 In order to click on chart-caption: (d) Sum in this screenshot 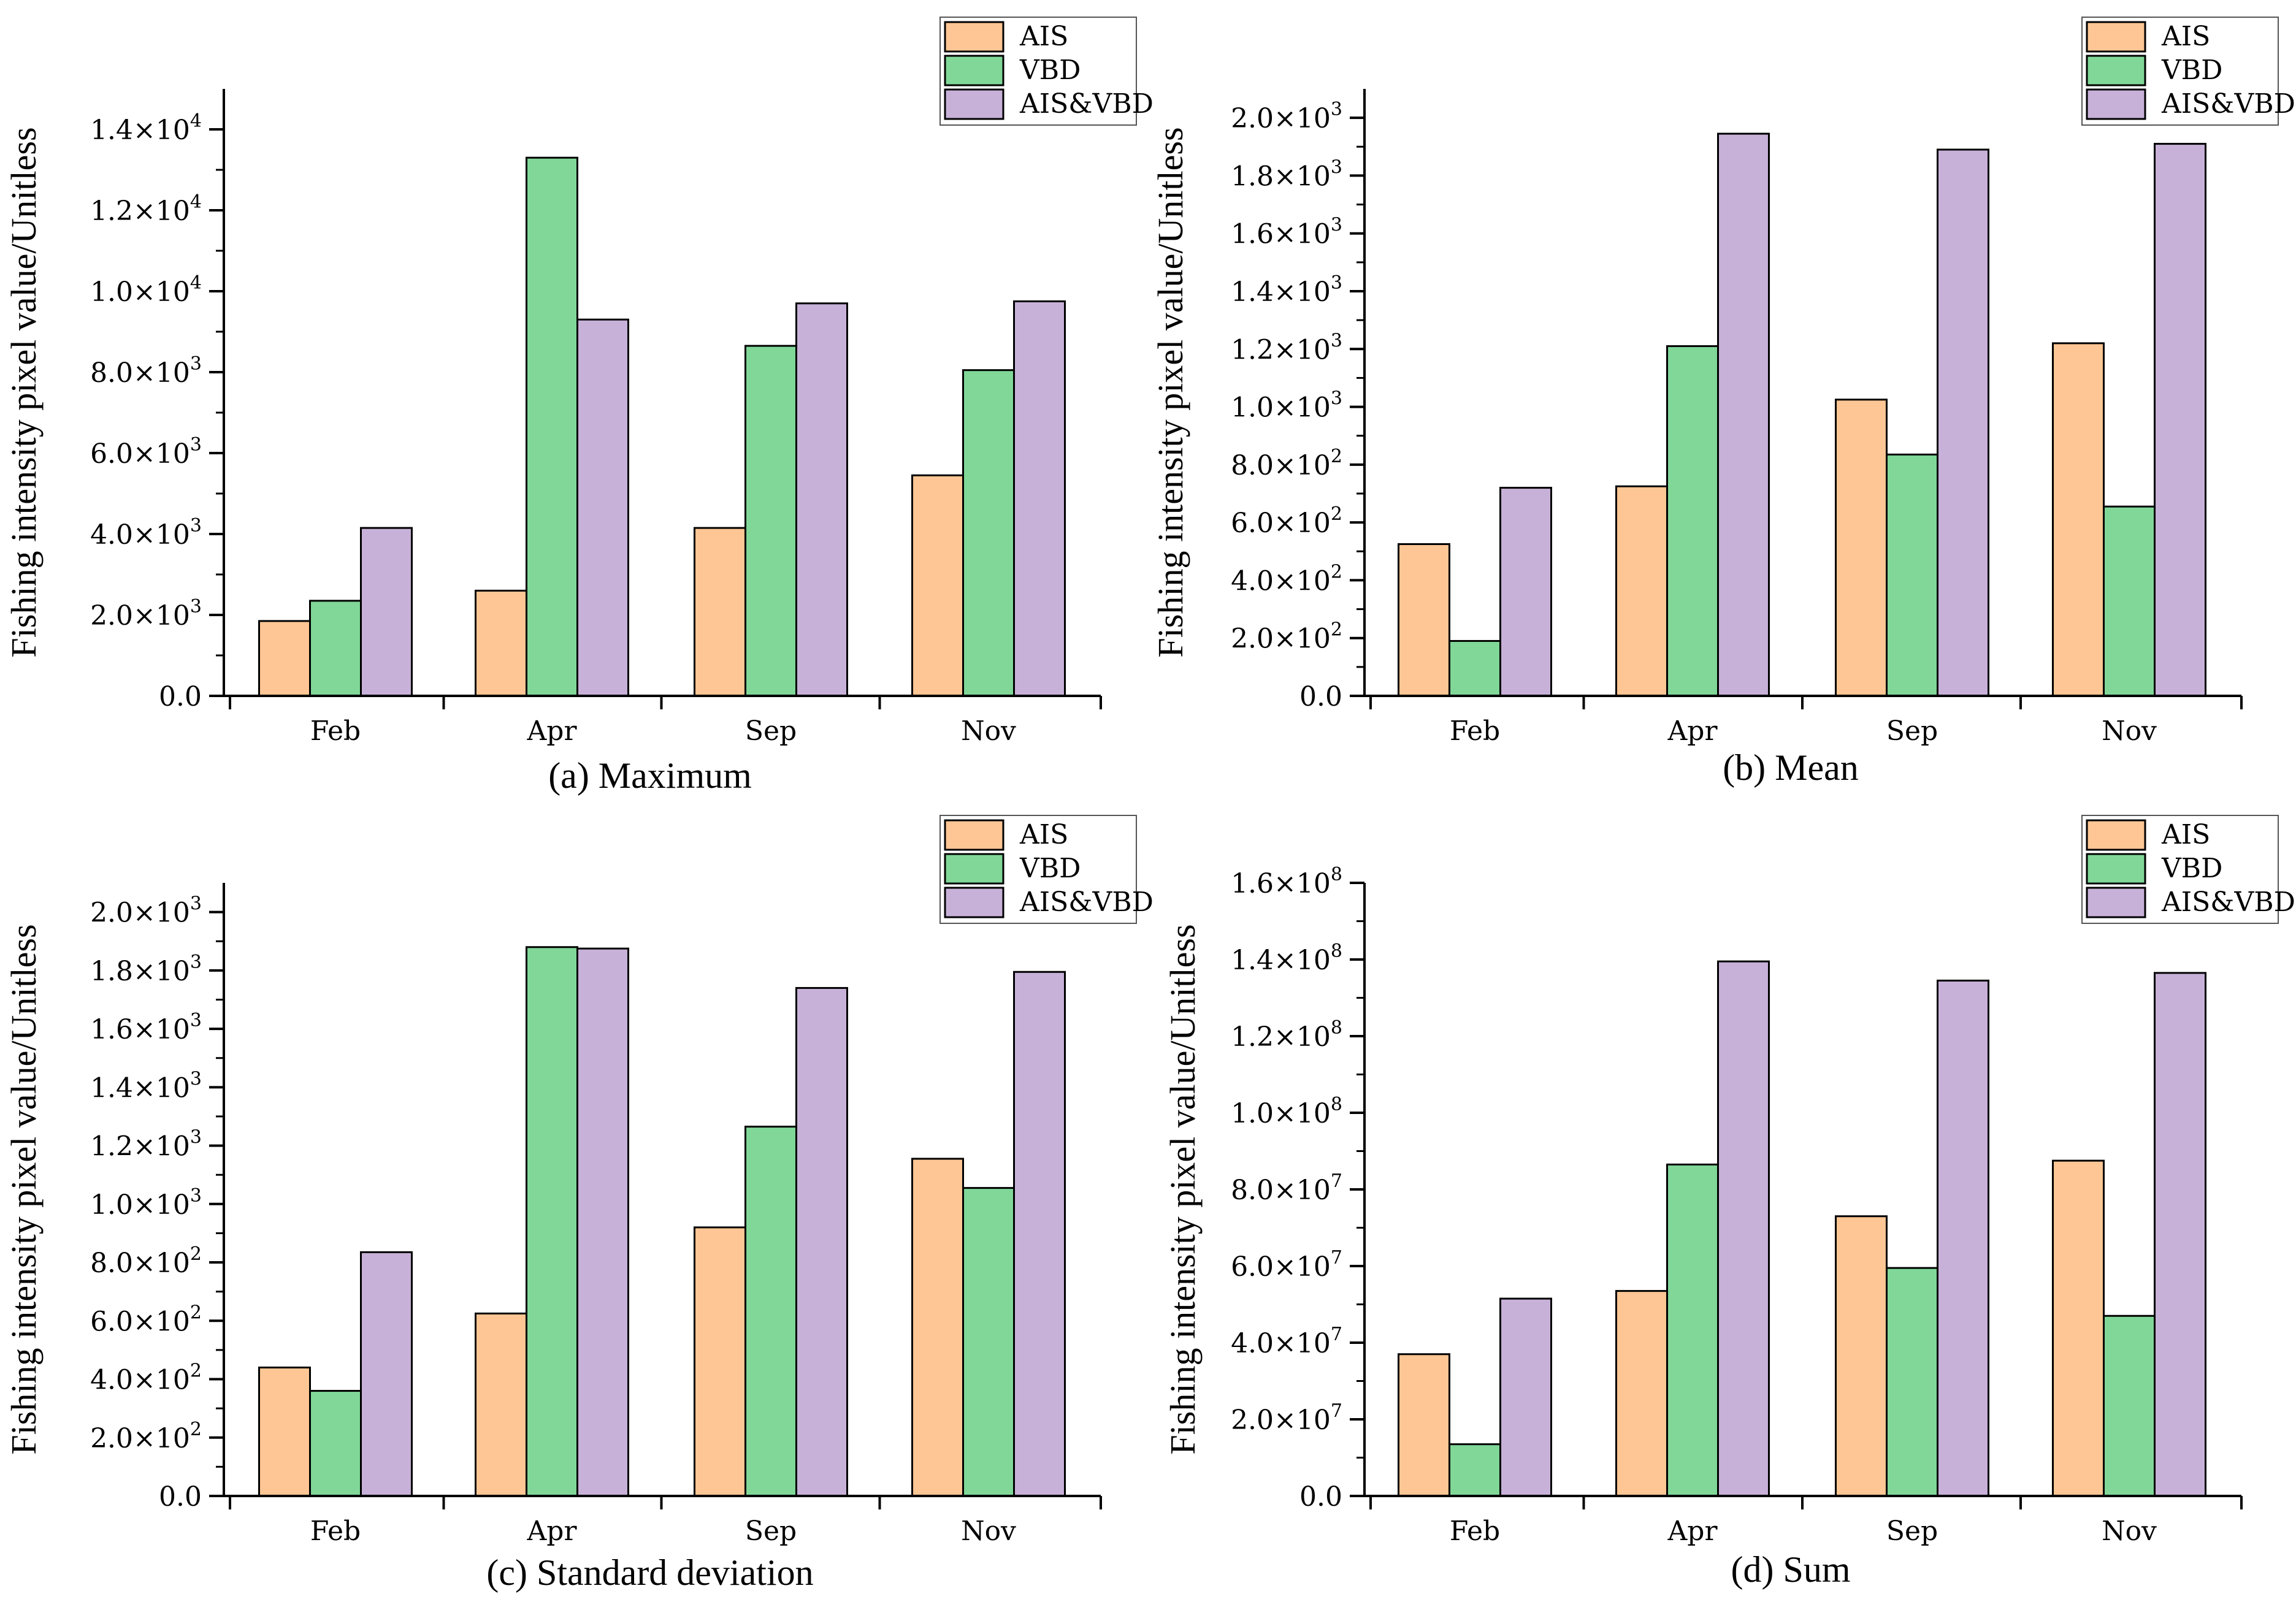, I will do `click(1791, 1570)`.